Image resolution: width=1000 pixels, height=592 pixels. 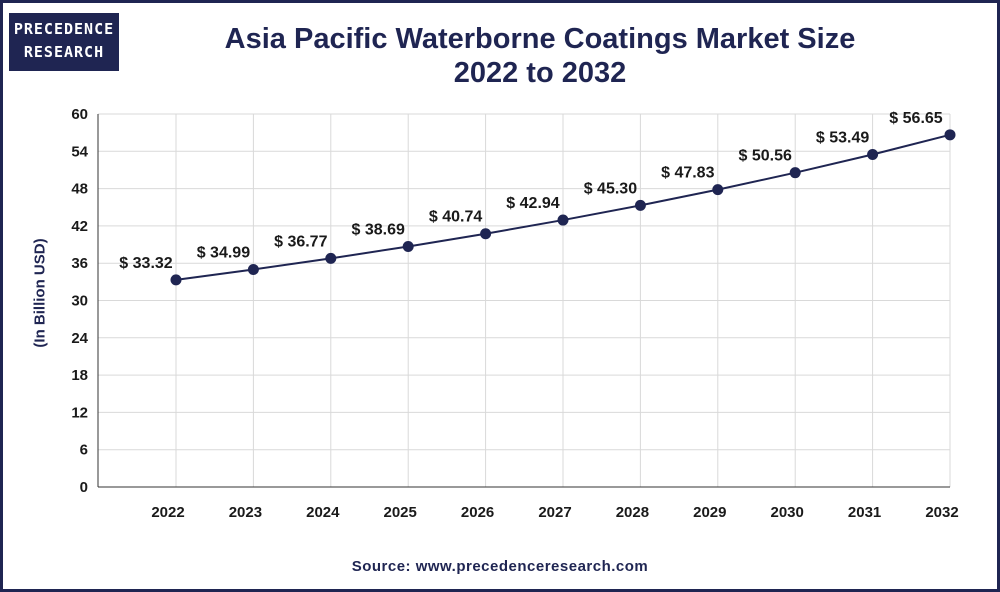 What do you see at coordinates (84, 487) in the screenshot?
I see `y-tick-label: 0` at bounding box center [84, 487].